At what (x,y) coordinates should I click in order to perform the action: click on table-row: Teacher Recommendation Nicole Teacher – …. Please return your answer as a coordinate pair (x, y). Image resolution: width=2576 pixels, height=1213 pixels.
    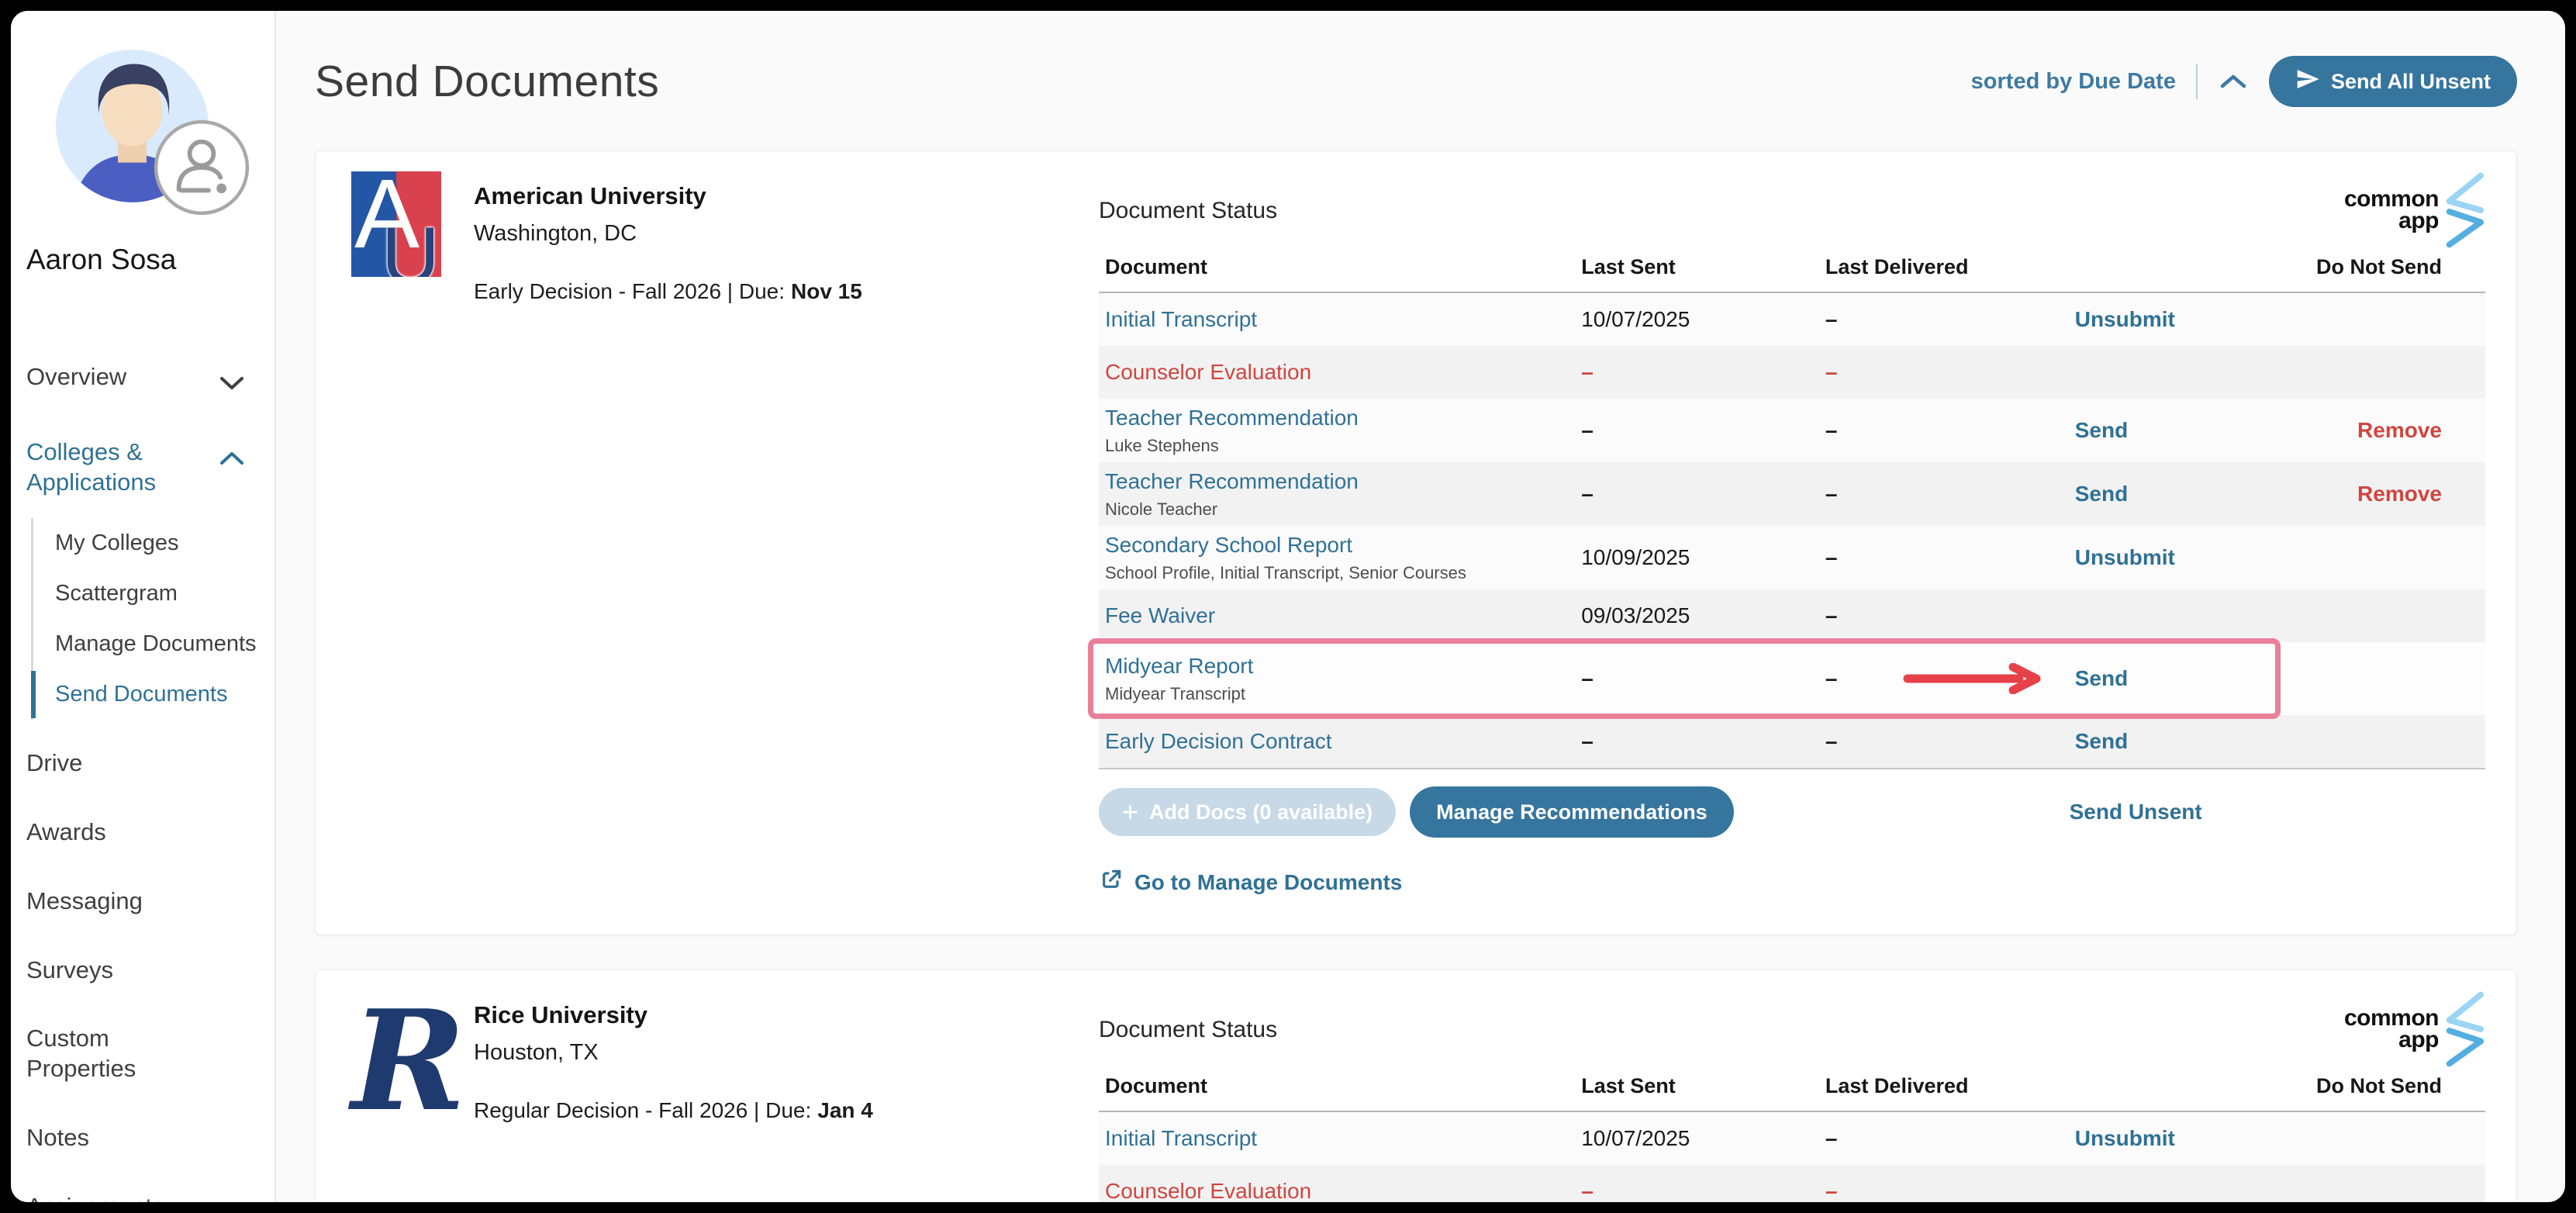
    Looking at the image, I should click on (1792, 494).